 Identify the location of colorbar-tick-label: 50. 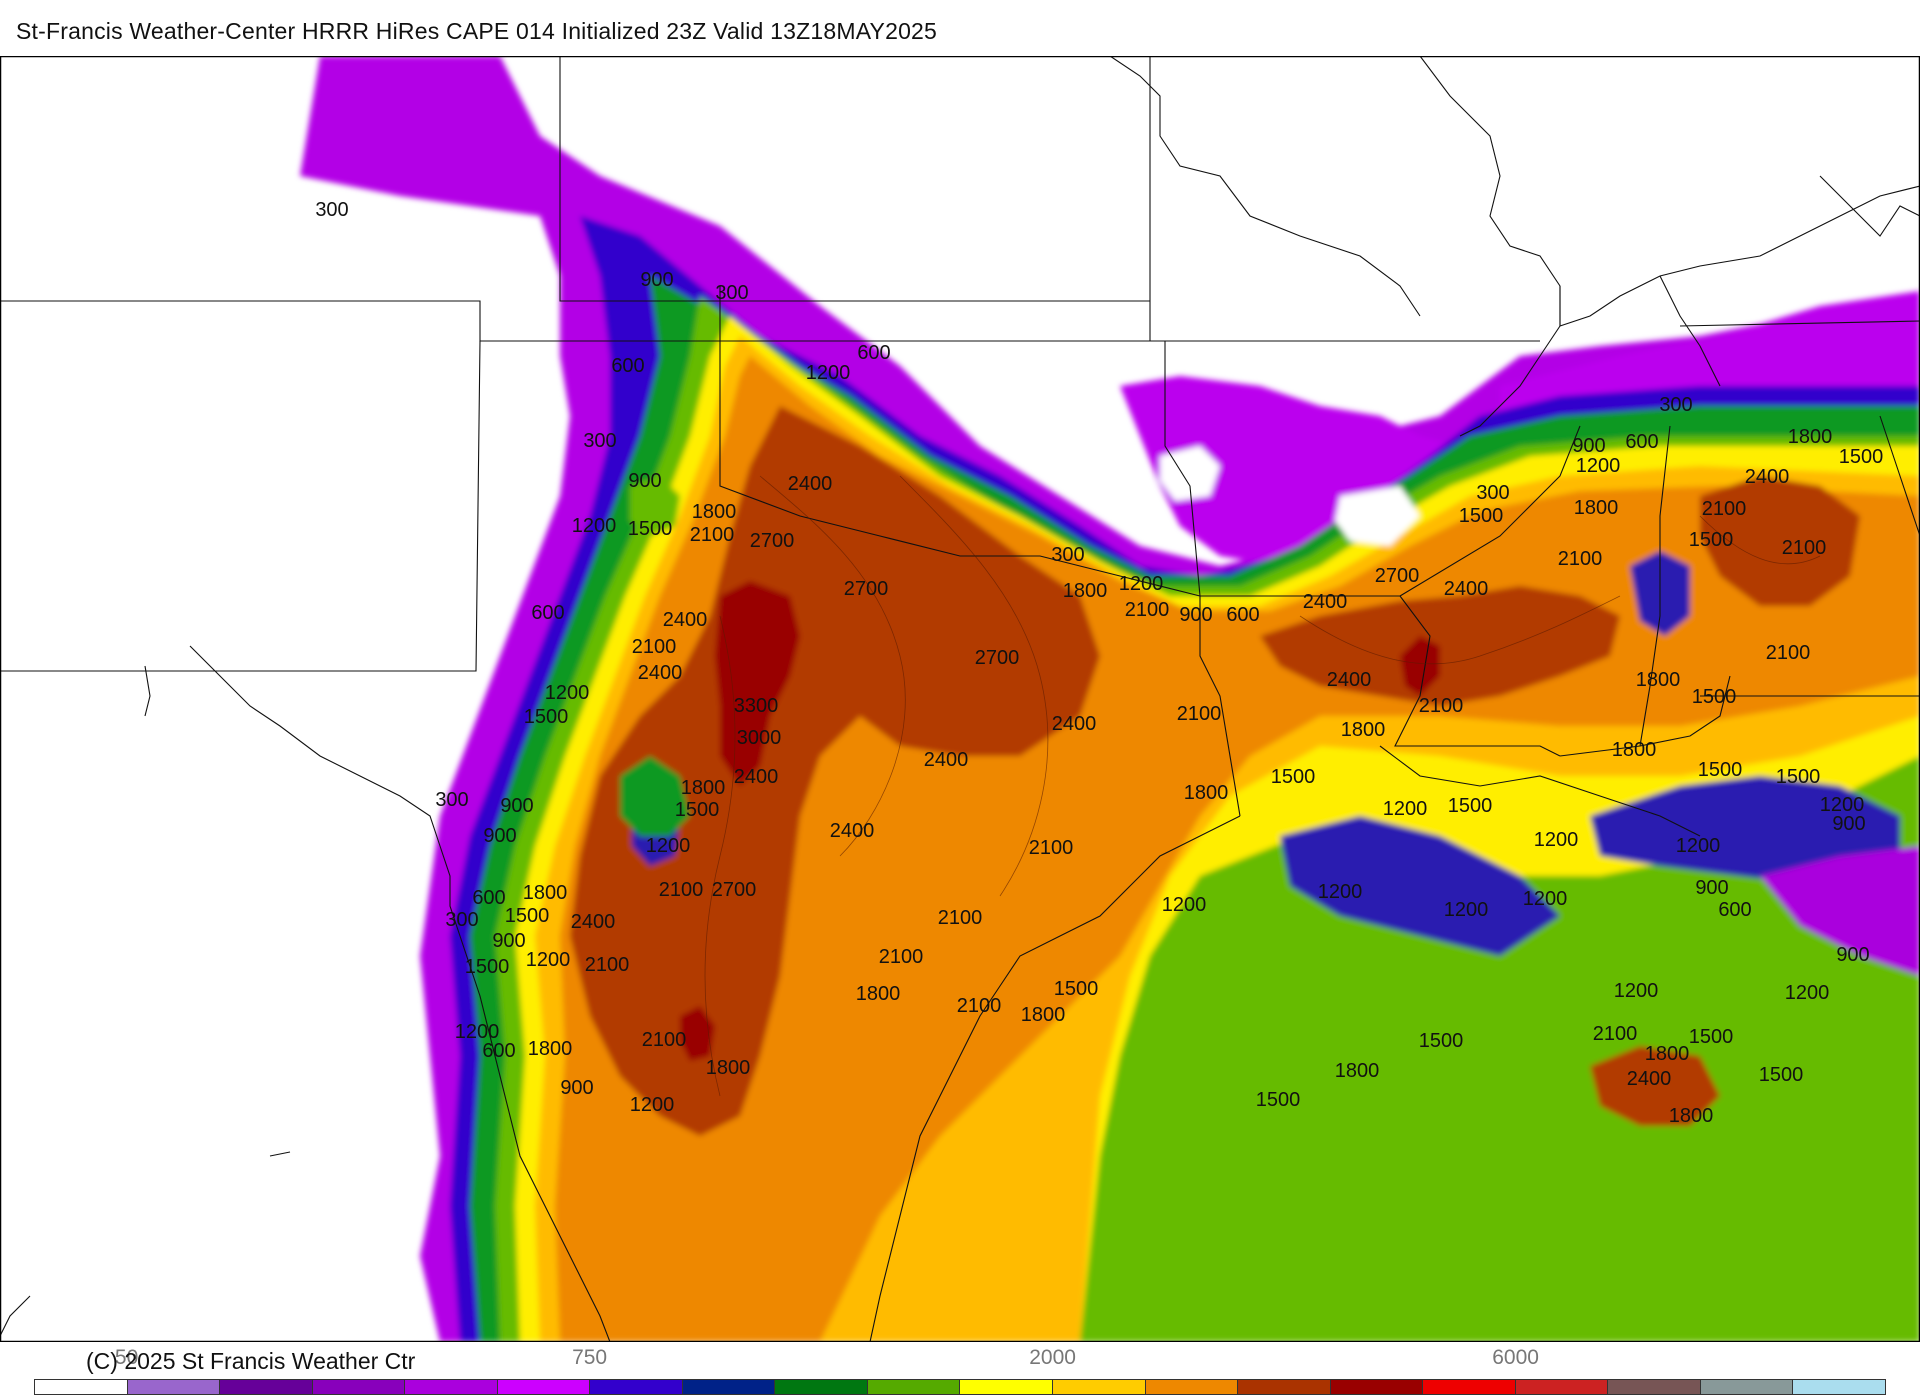
(126, 1357).